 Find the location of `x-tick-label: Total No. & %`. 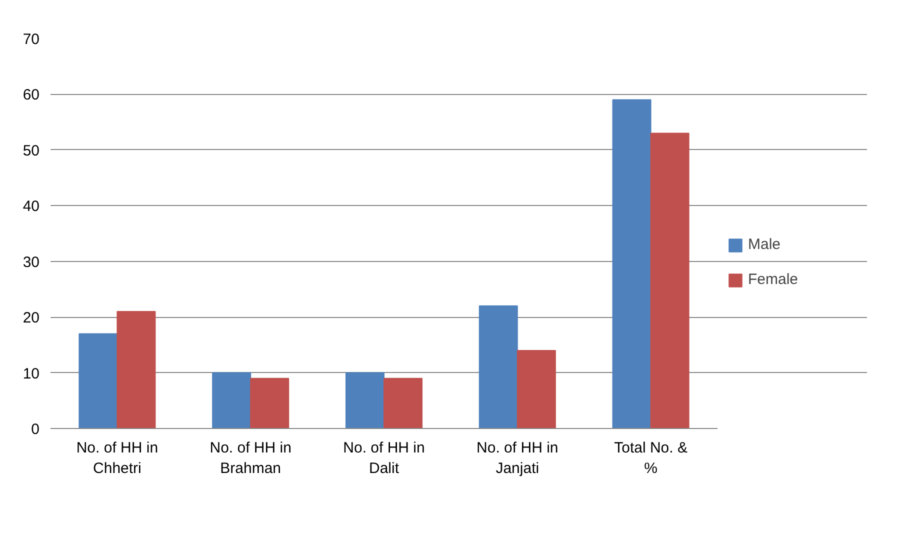

x-tick-label: Total No. & % is located at coordinates (651, 458).